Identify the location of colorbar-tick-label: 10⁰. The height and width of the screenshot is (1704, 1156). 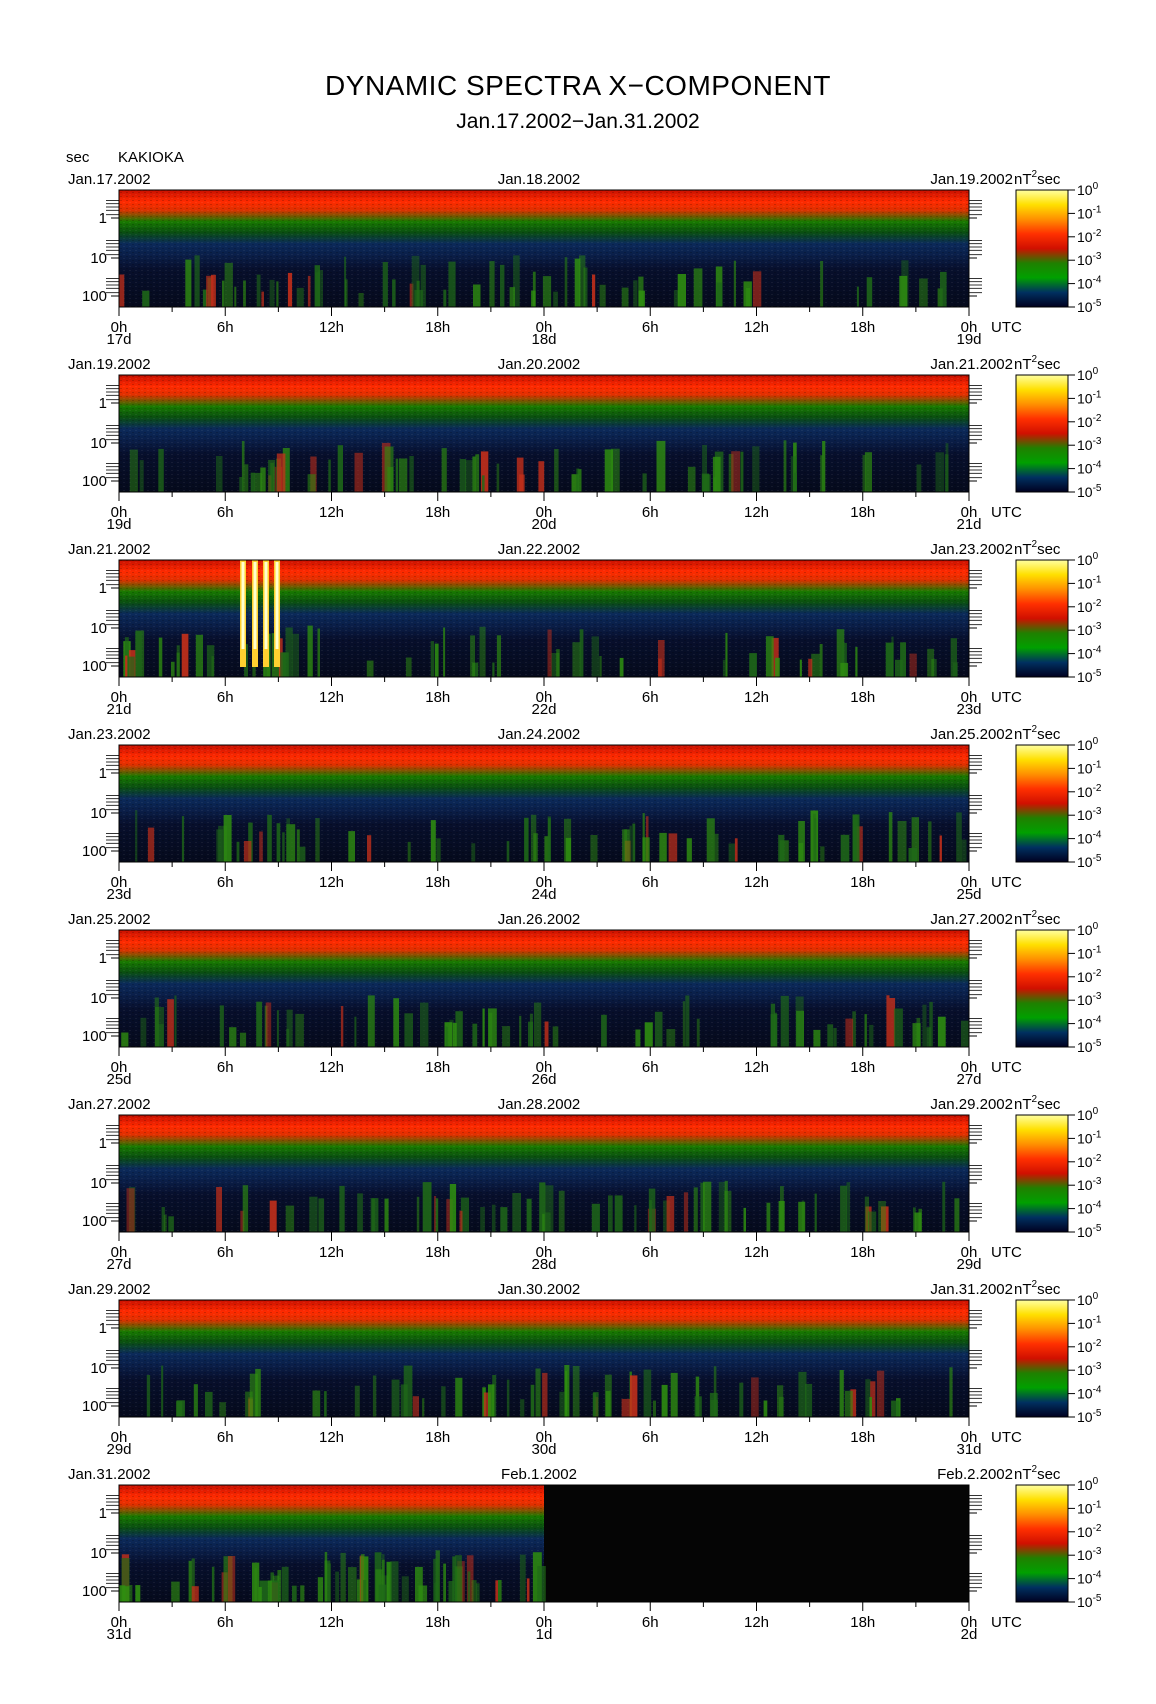
(1088, 1299).